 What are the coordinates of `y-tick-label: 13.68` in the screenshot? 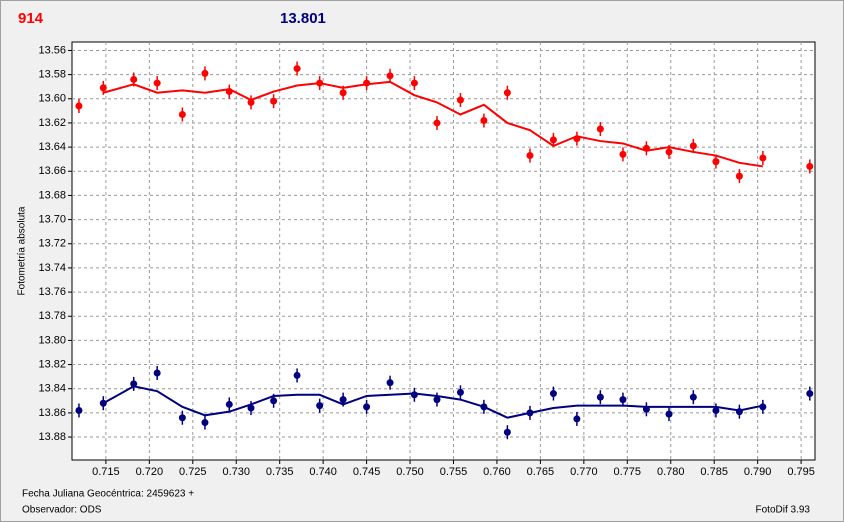 It's located at (52, 195).